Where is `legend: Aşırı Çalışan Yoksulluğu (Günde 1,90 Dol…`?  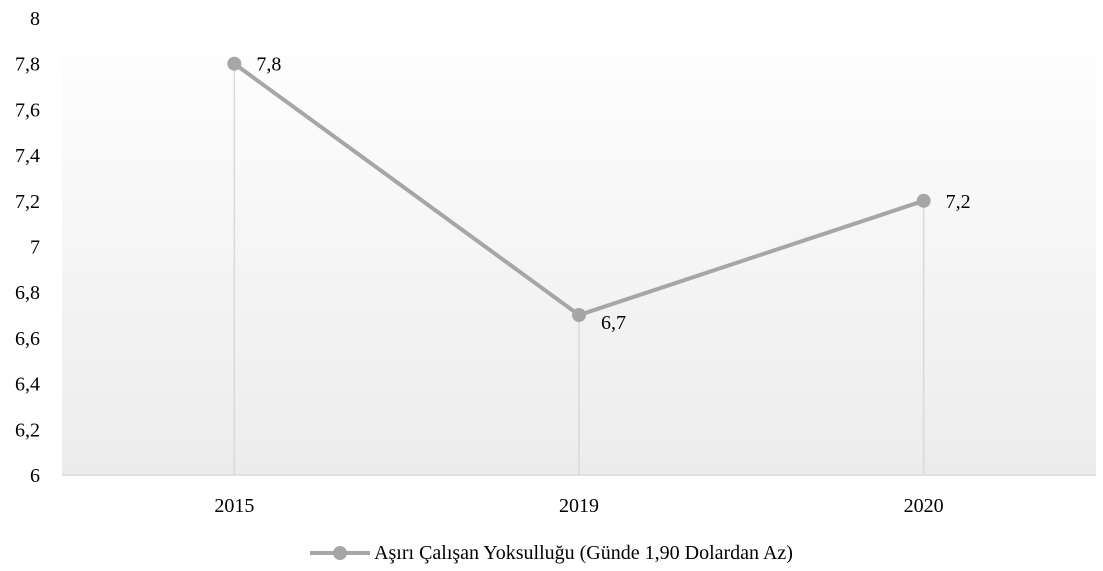 legend: Aşırı Çalışan Yoksulluğu (Günde 1,90 Dol… is located at coordinates (551, 553).